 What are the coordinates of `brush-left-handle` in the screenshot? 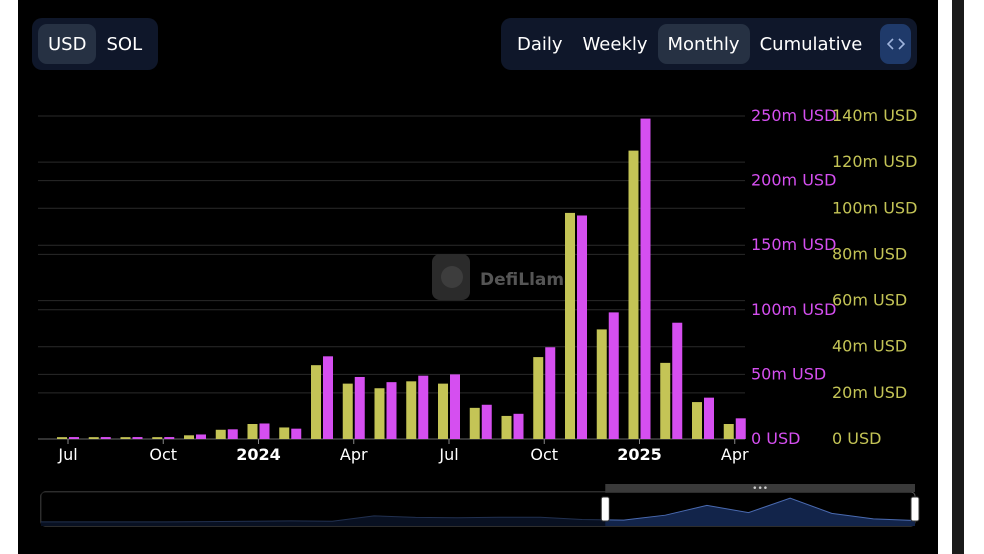 It's located at (605, 509).